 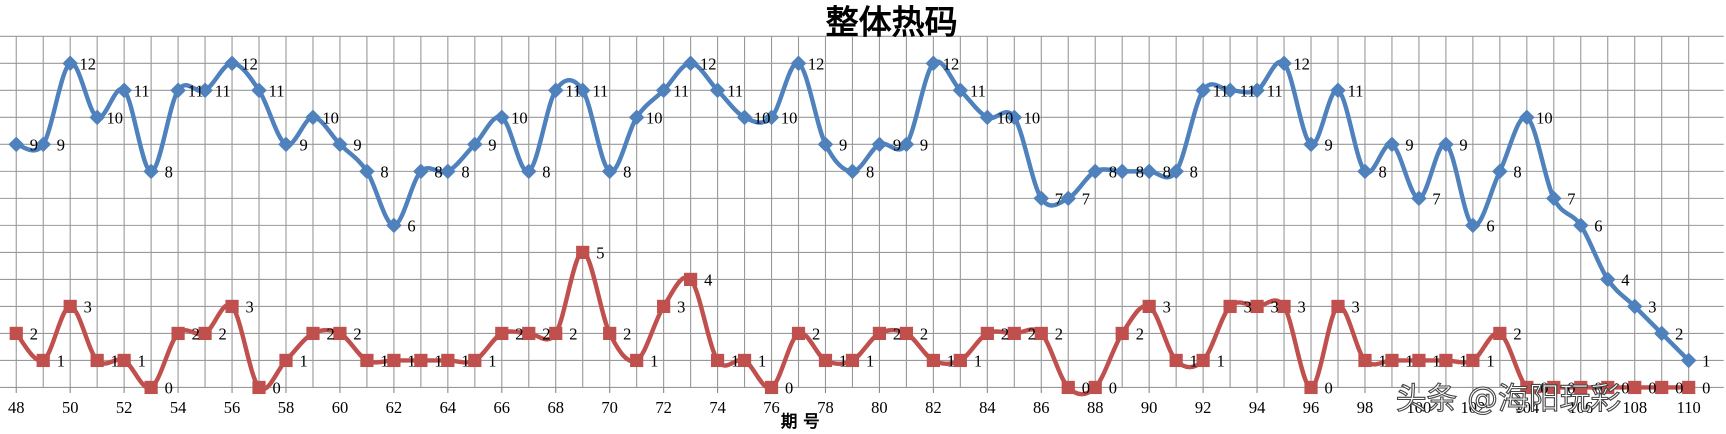 What do you see at coordinates (771, 407) in the screenshot?
I see `x-tick-label: 76` at bounding box center [771, 407].